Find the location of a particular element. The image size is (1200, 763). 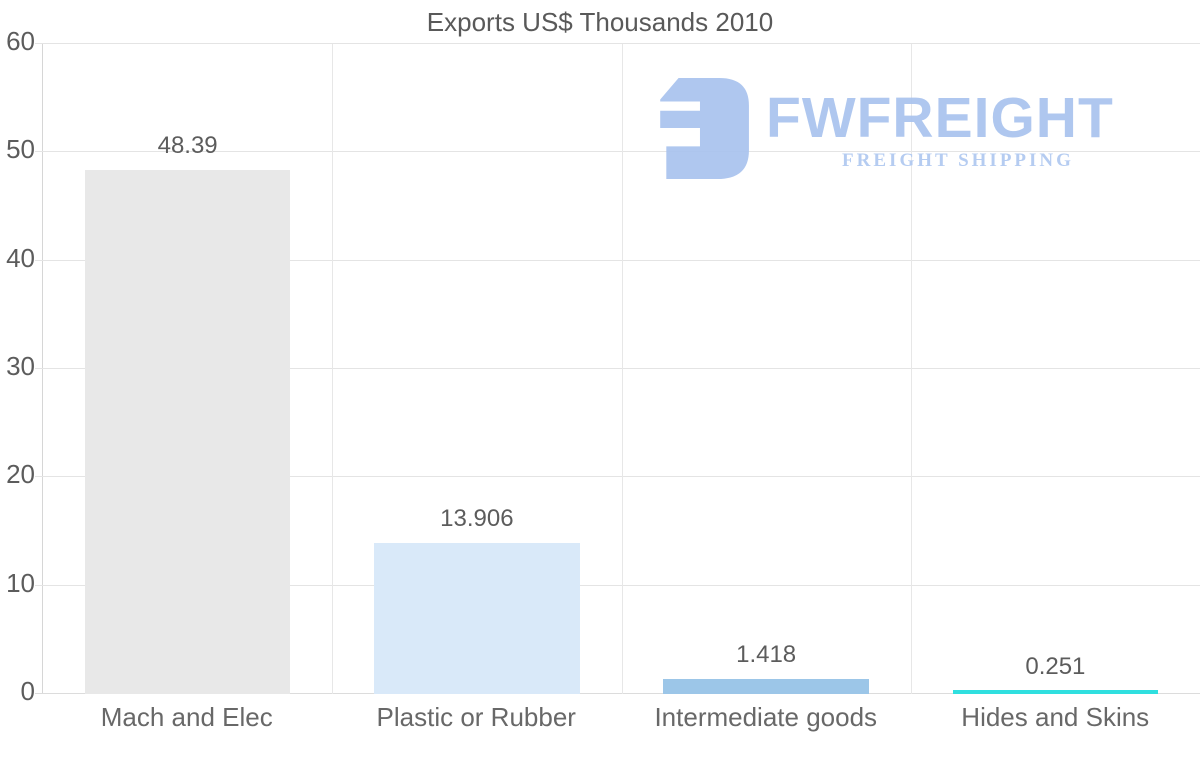

x-label-2: Intermediate goods is located at coordinates (766, 717).